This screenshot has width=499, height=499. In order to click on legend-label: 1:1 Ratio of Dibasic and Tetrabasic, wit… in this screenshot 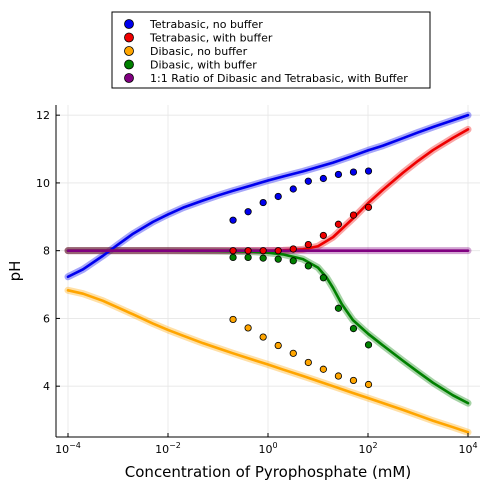, I will do `click(279, 78)`.